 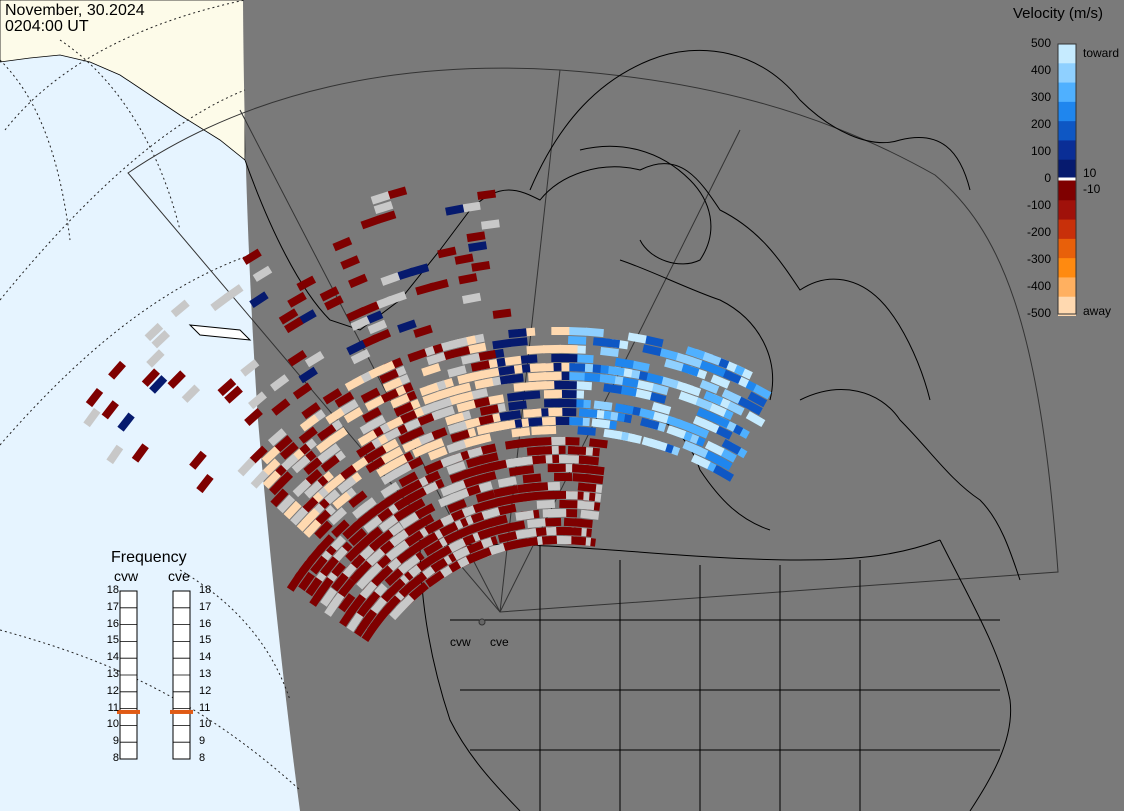 I want to click on frequency-tick: 16, so click(x=205, y=623).